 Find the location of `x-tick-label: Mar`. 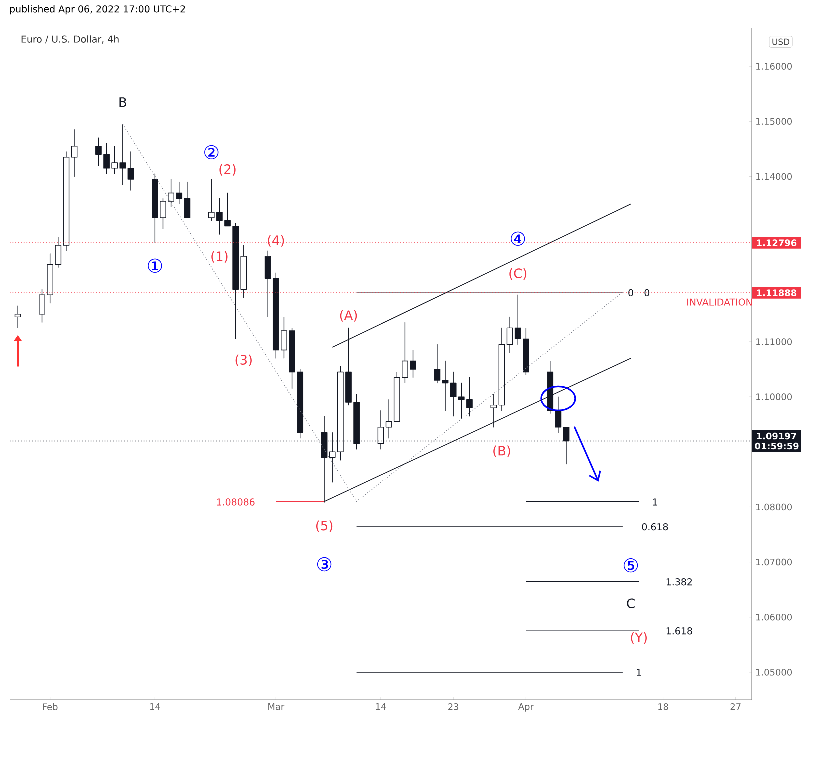

x-tick-label: Mar is located at coordinates (276, 707).